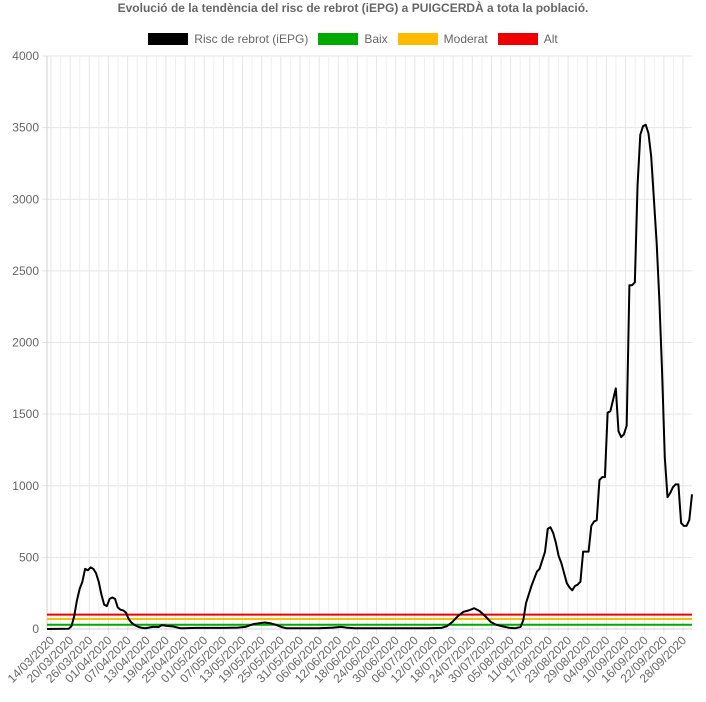  What do you see at coordinates (25, 414) in the screenshot?
I see `y-tick-label: 1500` at bounding box center [25, 414].